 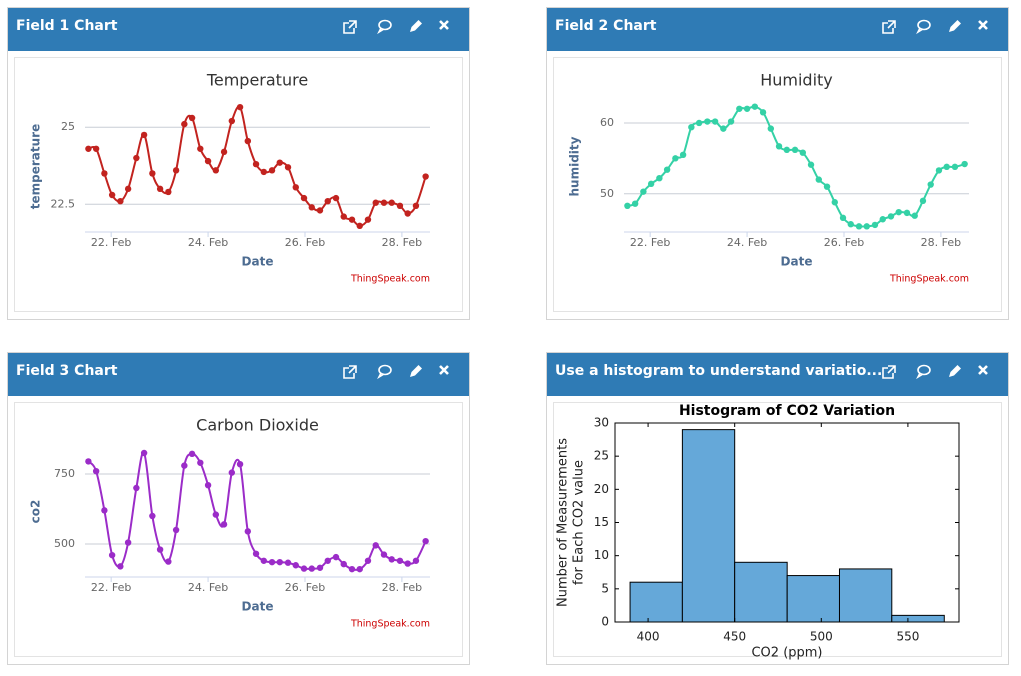 What do you see at coordinates (935, 372) in the screenshot?
I see `panel-icons` at bounding box center [935, 372].